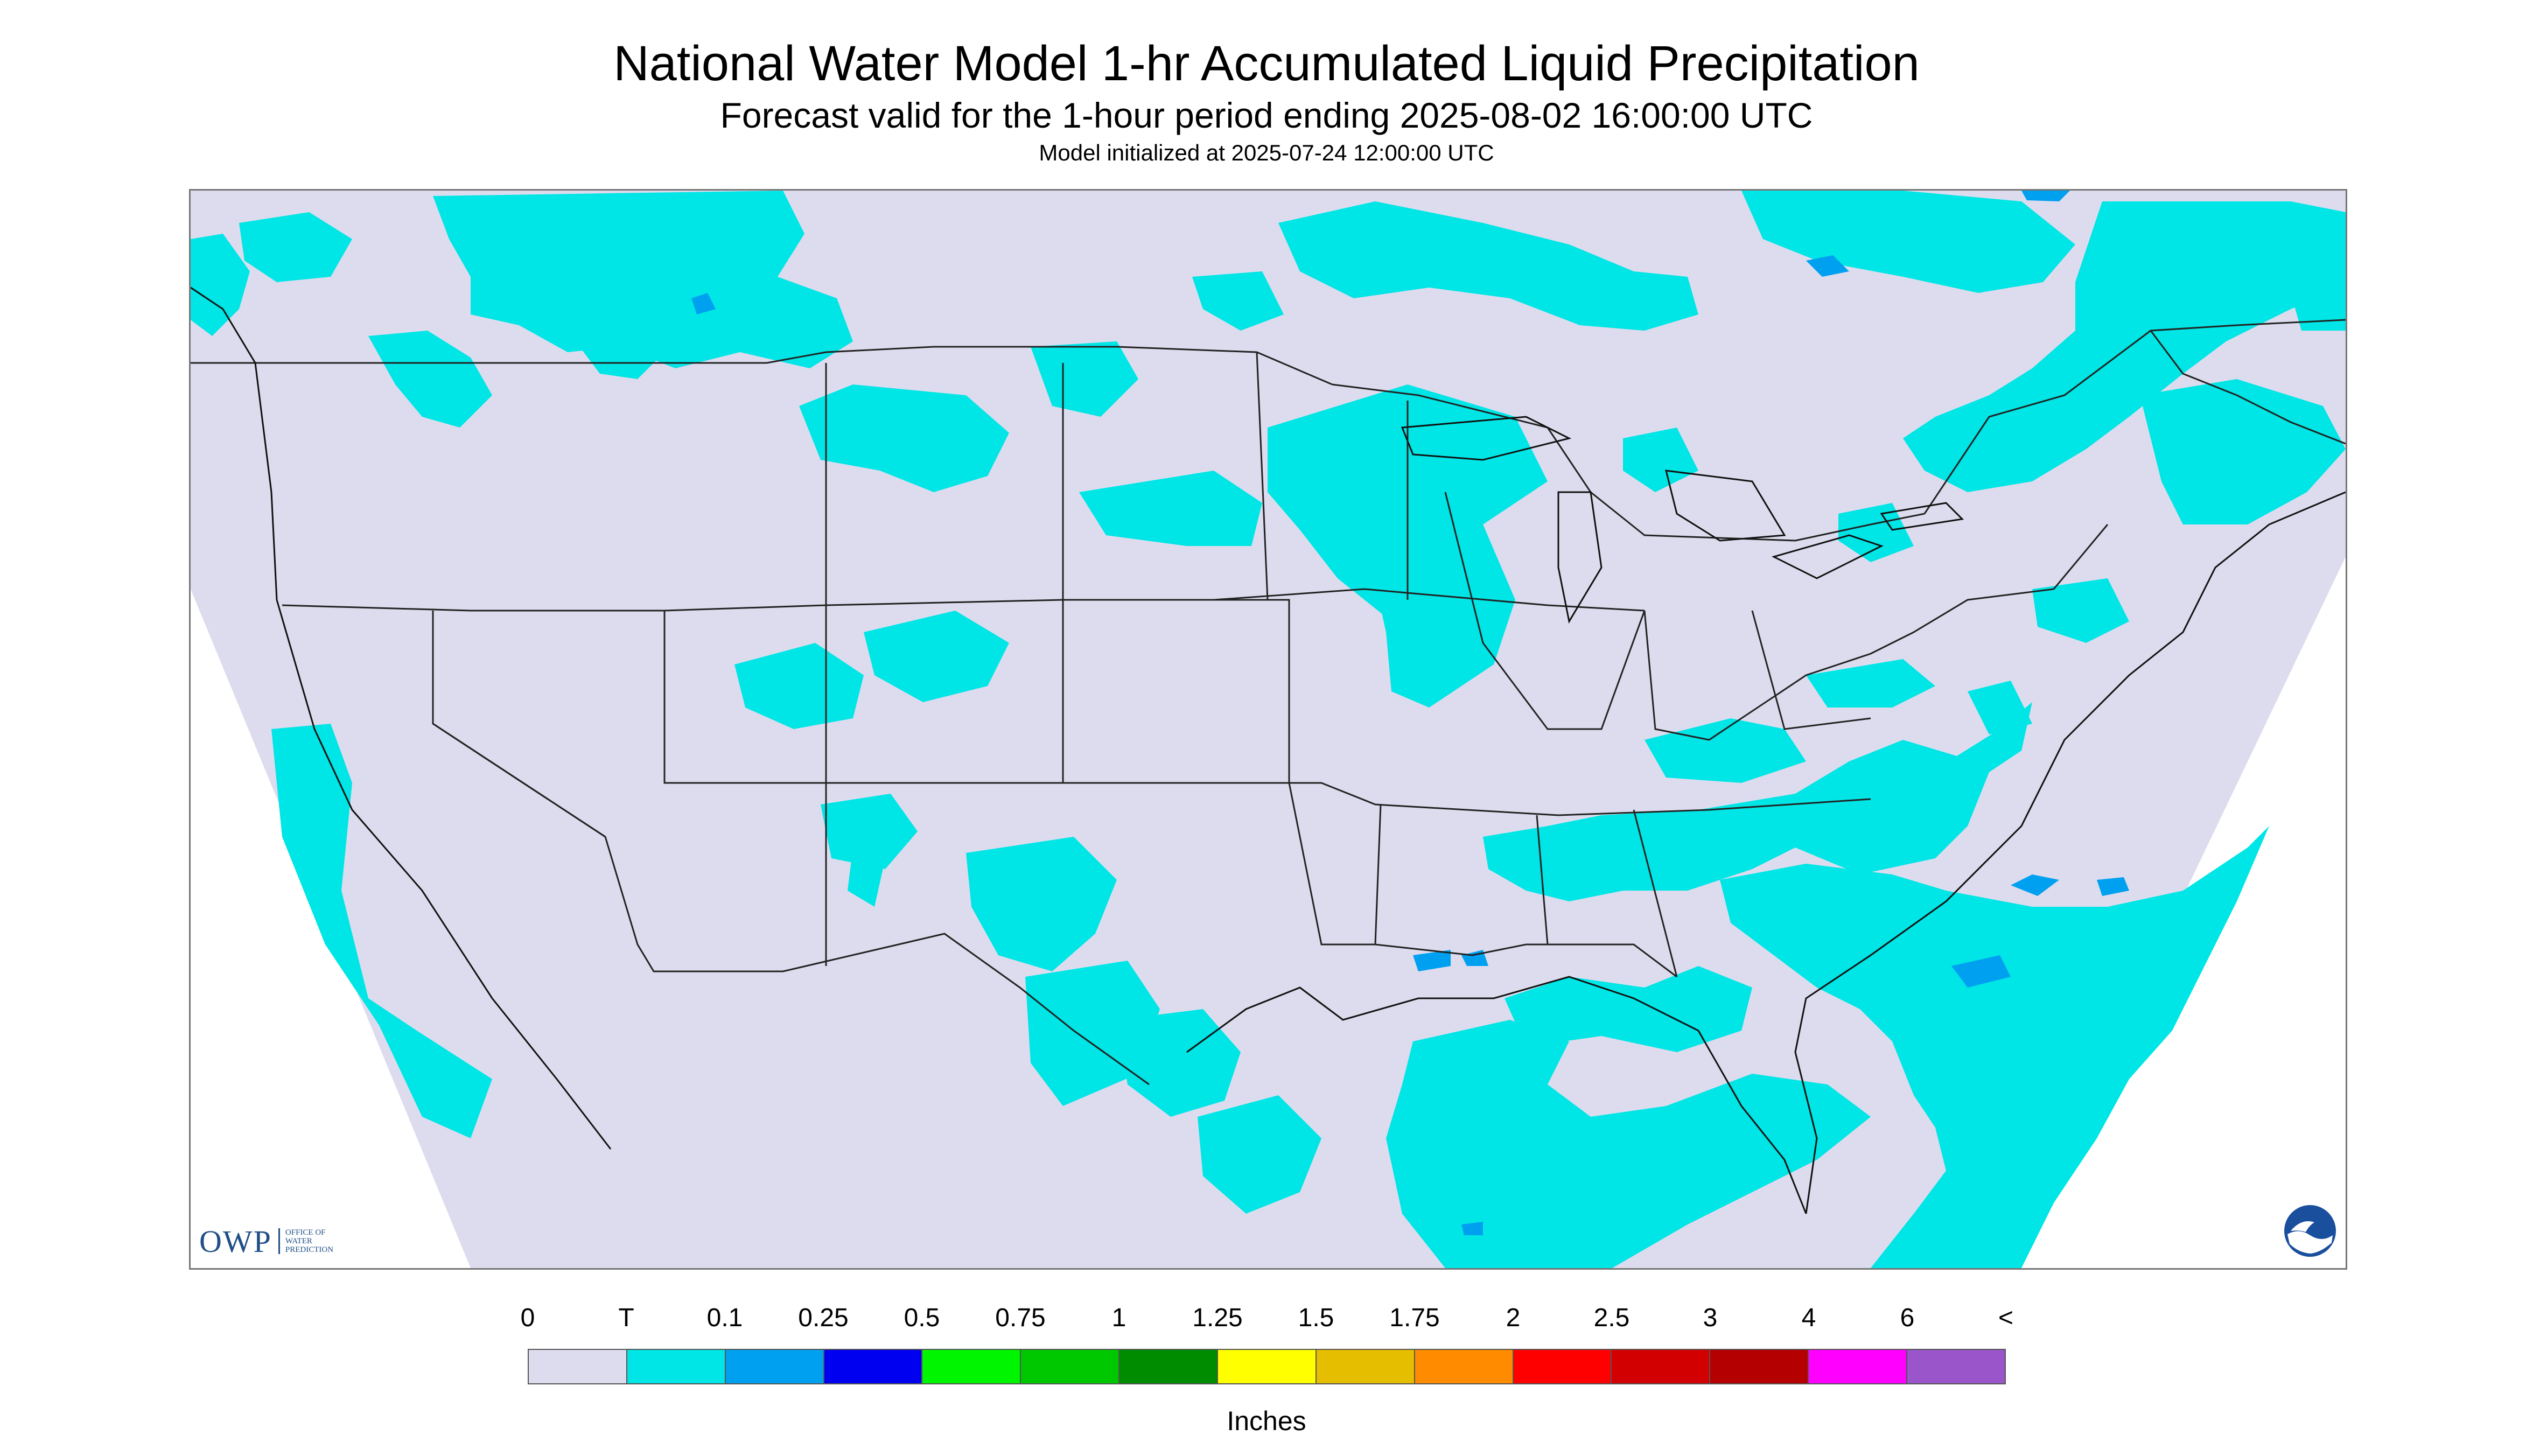 Image resolution: width=2533 pixels, height=1456 pixels. What do you see at coordinates (309, 1249) in the screenshot?
I see `owp-sub-line-3: PREDICTION` at bounding box center [309, 1249].